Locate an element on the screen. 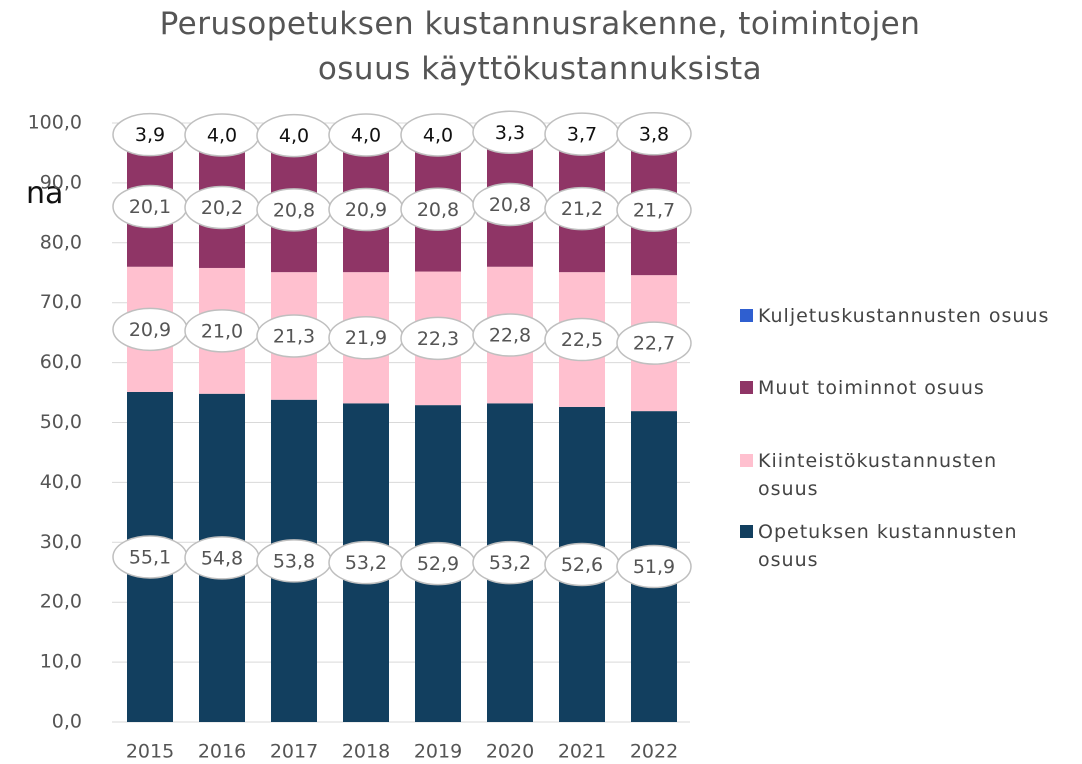 This screenshot has height=764, width=1082. data-label: 3,3 is located at coordinates (510, 133).